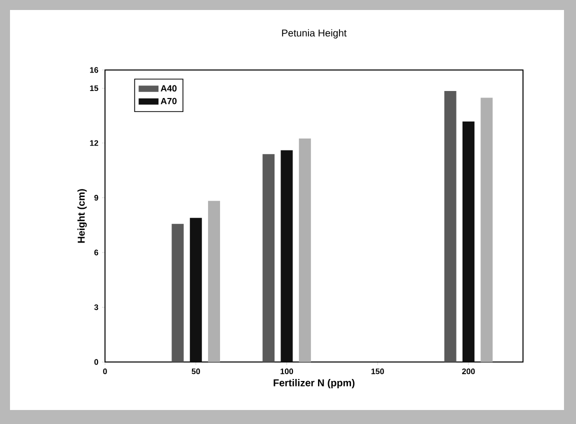 The height and width of the screenshot is (424, 576). Describe the element at coordinates (168, 101) in the screenshot. I see `legend-label: A70` at that location.